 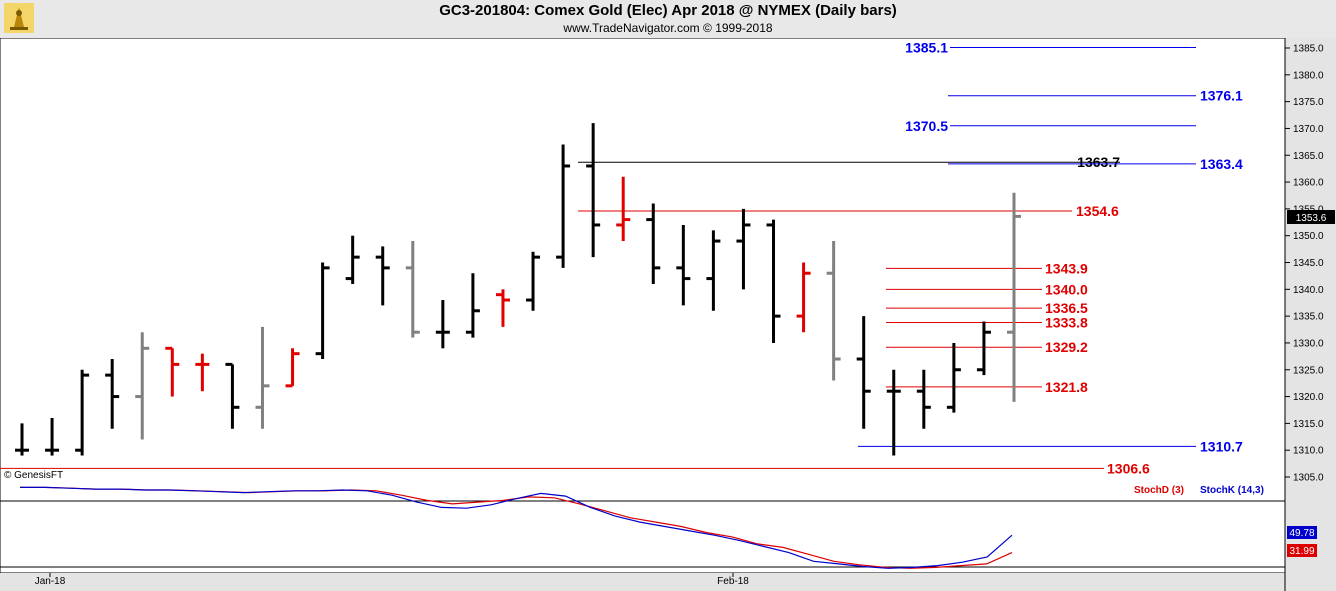 What do you see at coordinates (19, 18) in the screenshot?
I see `trade-navigator-logo-icon` at bounding box center [19, 18].